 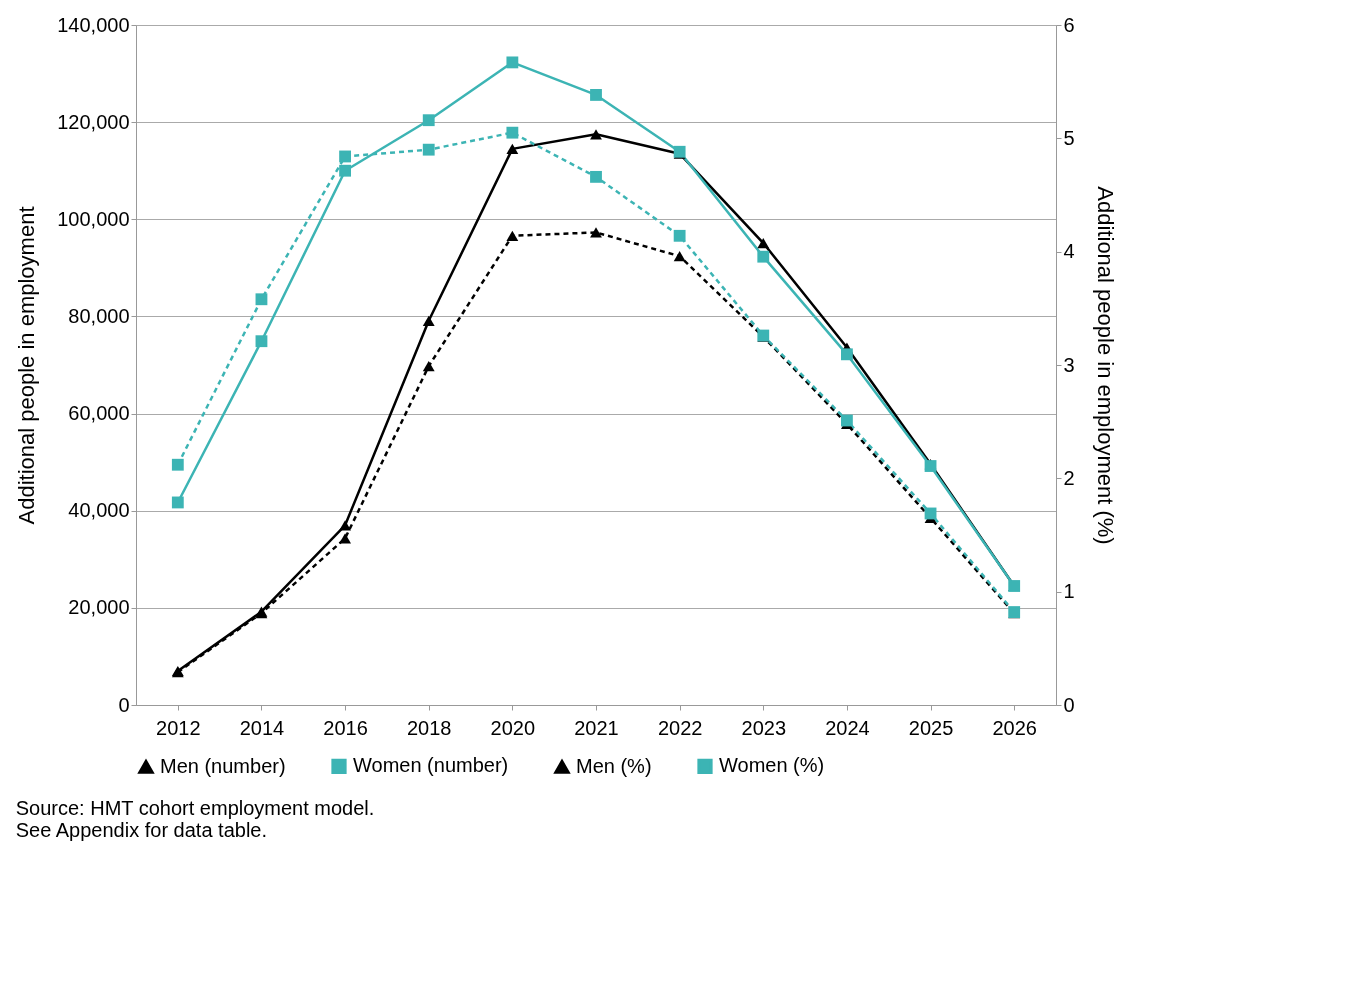 I want to click on y-tick-label: 0, so click(x=124, y=704).